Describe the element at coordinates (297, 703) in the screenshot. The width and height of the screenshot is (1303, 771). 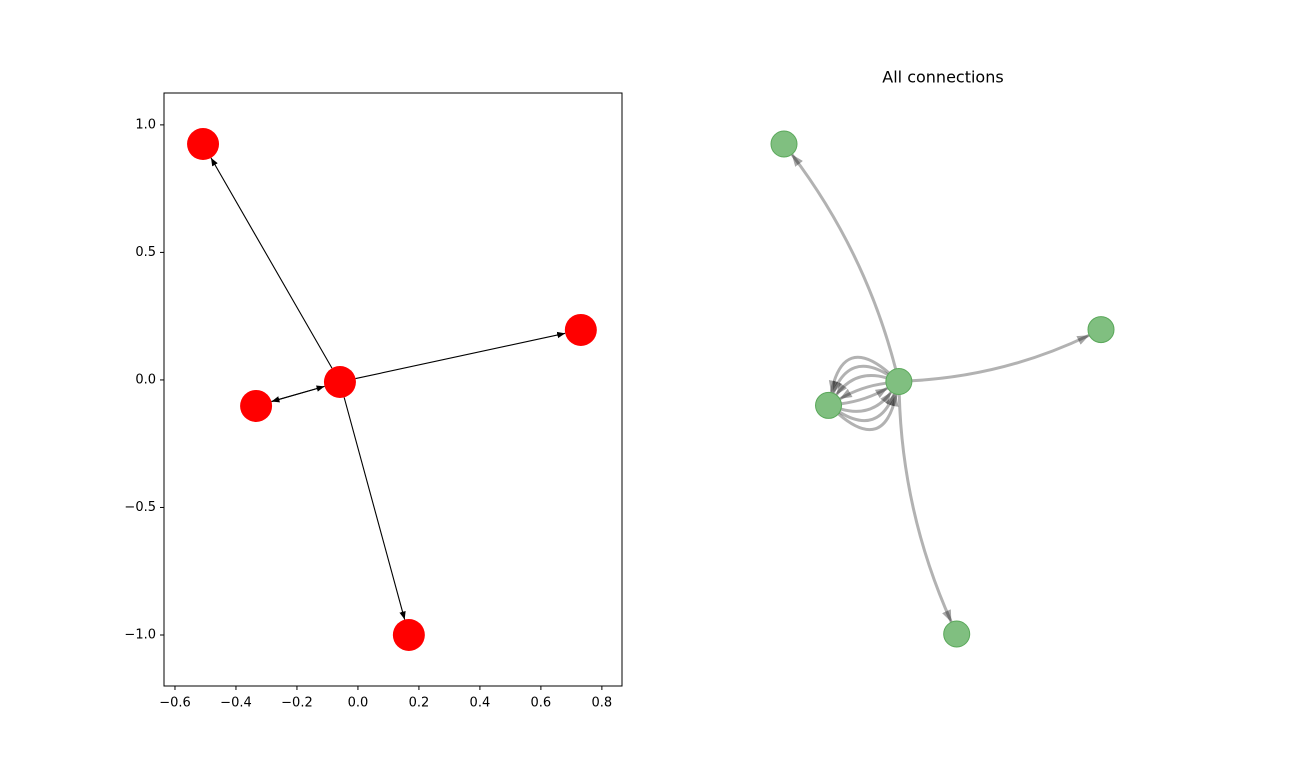
I see `x-tick-label: −0.2` at that location.